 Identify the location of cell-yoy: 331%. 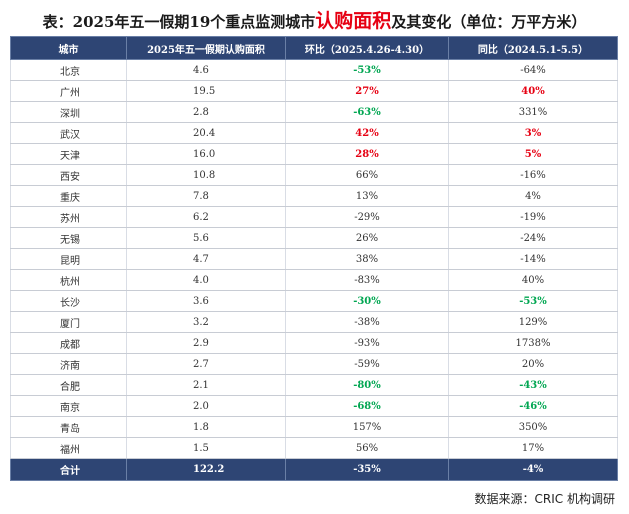
(533, 112).